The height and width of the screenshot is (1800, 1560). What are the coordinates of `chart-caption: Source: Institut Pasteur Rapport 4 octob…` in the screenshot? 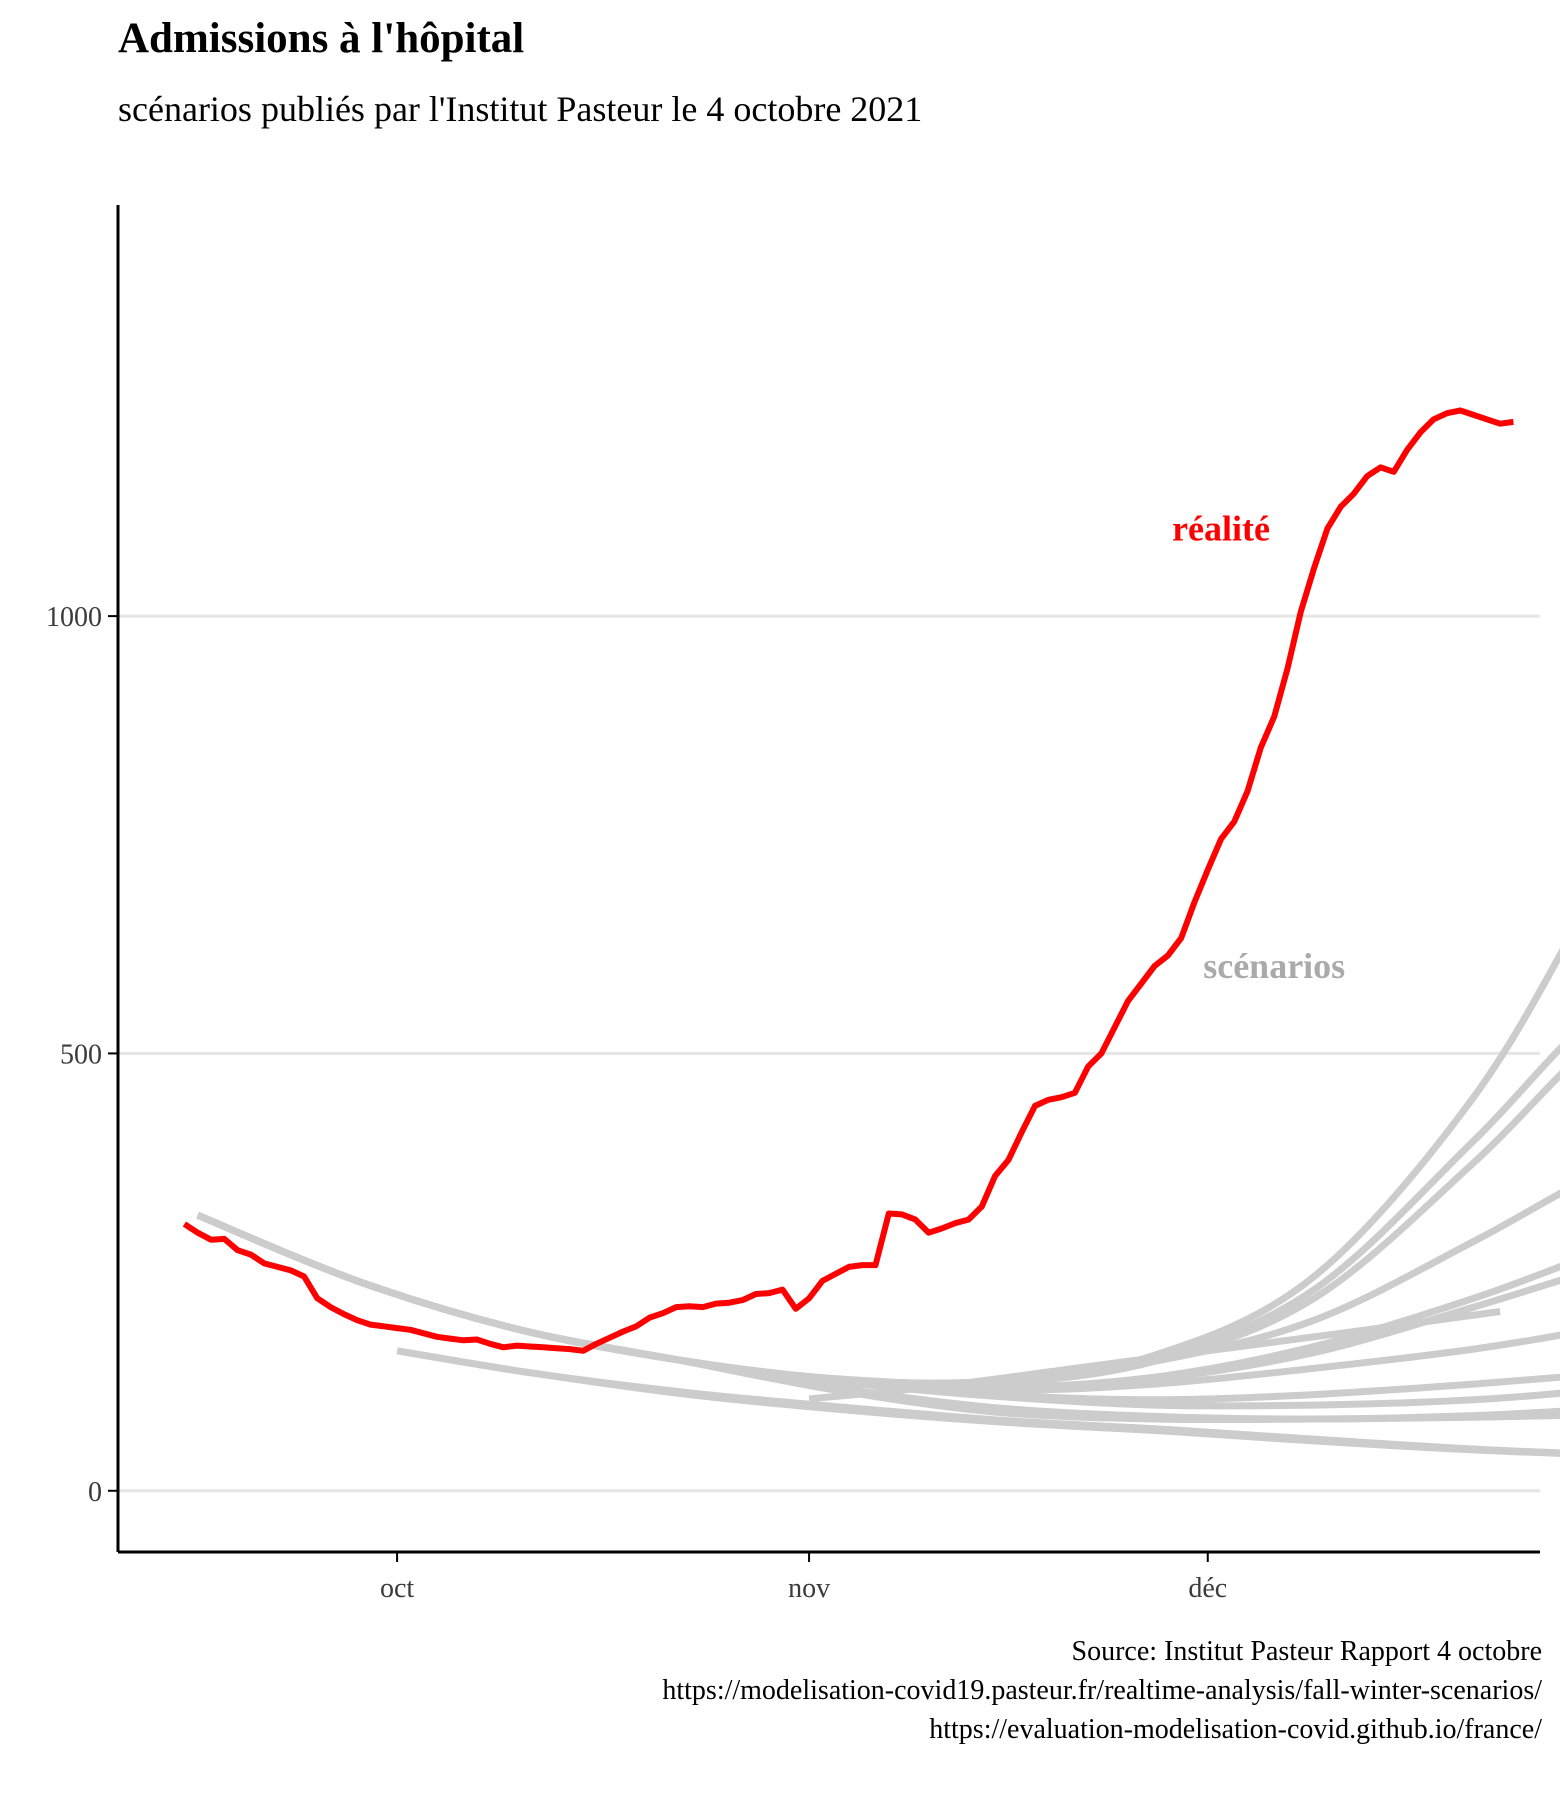 It's located at (1102, 1690).